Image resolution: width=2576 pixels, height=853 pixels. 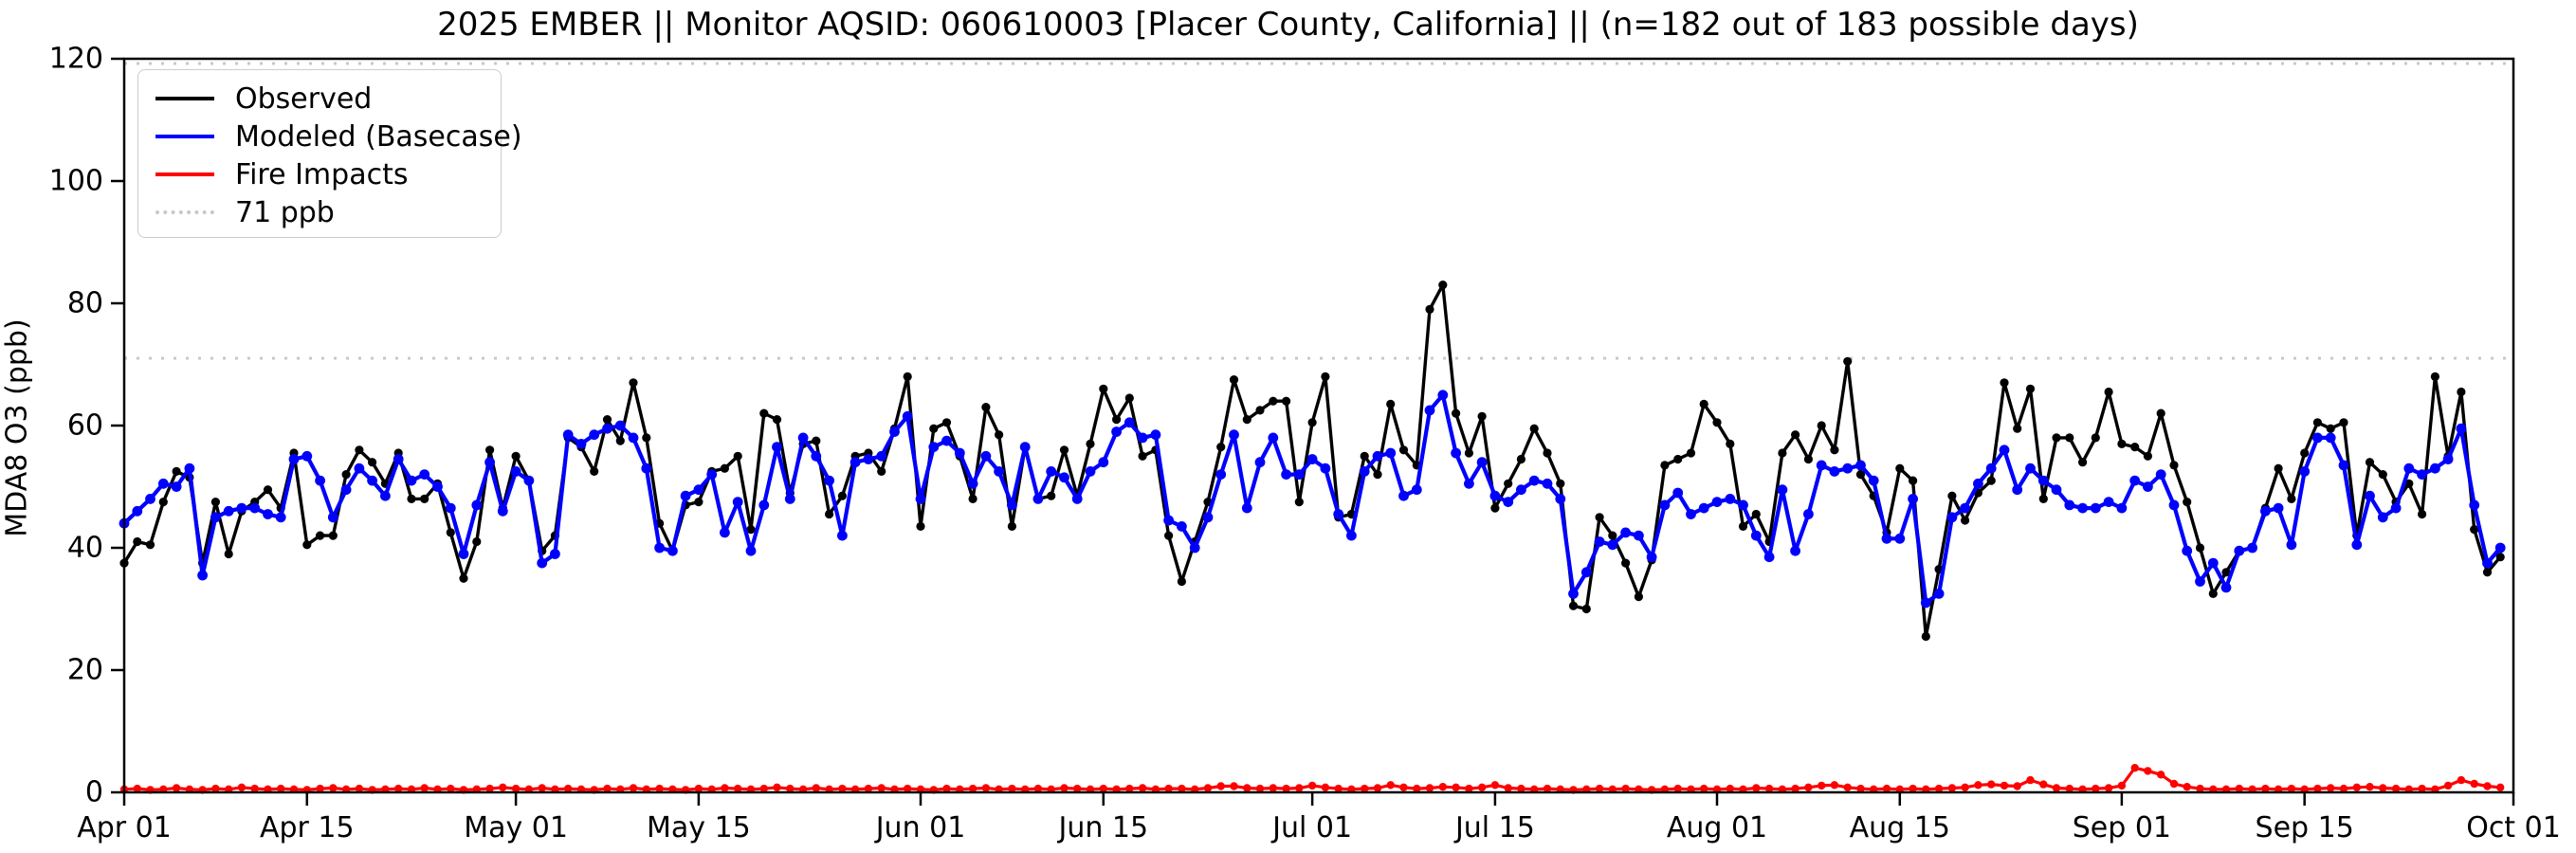 What do you see at coordinates (328, 212) in the screenshot?
I see `legend-item-threshold: 71 ppb` at bounding box center [328, 212].